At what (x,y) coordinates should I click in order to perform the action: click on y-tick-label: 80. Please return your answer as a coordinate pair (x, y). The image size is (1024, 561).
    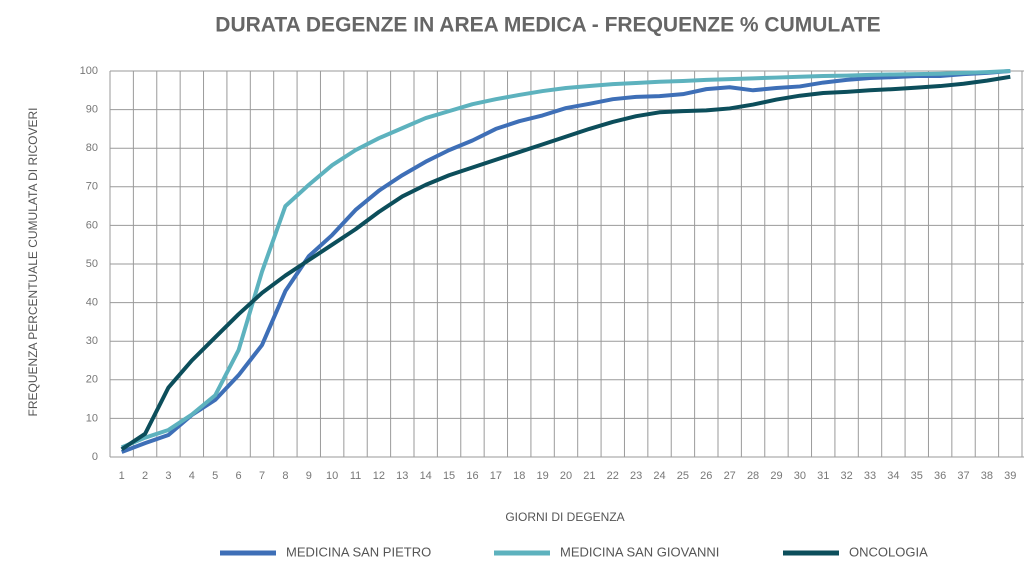
    Looking at the image, I should click on (92, 148).